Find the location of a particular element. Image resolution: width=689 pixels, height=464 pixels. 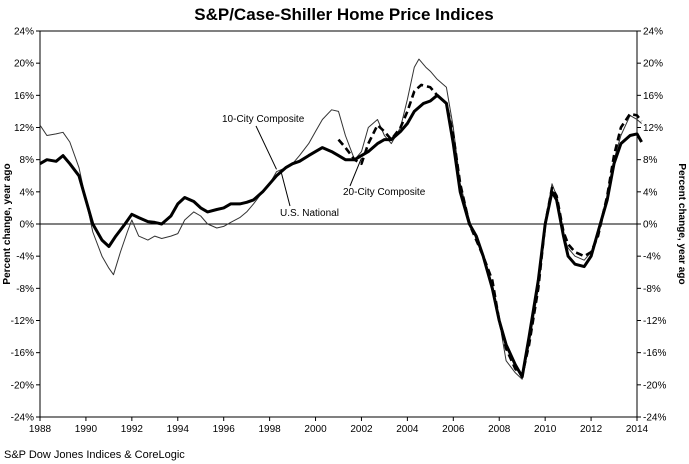

x-tick-label: 2002 is located at coordinates (361, 429).